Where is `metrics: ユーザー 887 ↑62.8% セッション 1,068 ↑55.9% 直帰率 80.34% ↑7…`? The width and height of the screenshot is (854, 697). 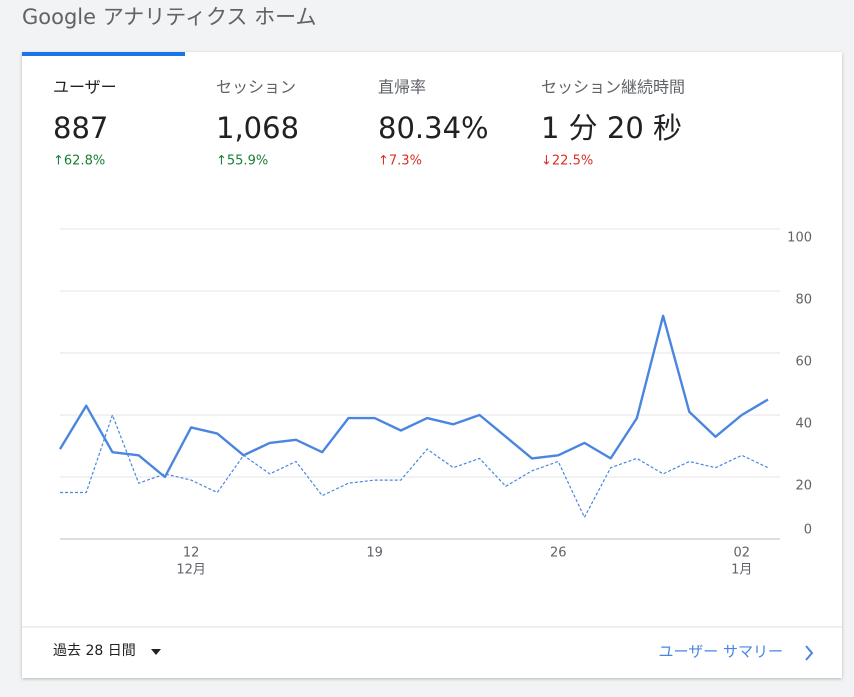 metrics: ユーザー 887 ↑62.8% セッション 1,068 ↑55.9% 直帰率 80.34% ↑7… is located at coordinates (369, 123).